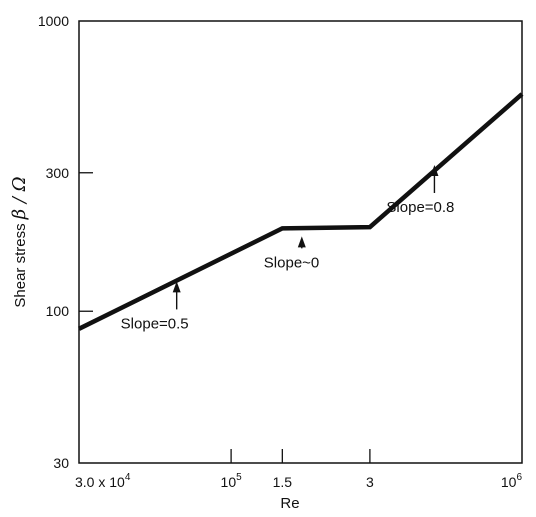 This screenshot has height=517, width=536. Describe the element at coordinates (100, 482) in the screenshot. I see `x-tick-label-text: 3.0 x 10` at that location.